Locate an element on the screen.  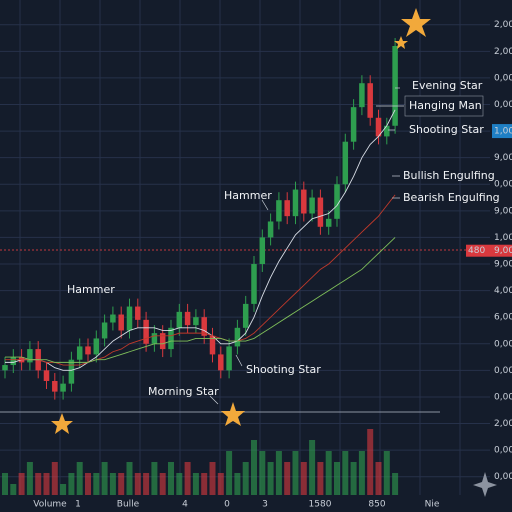
annotation-box is located at coordinates (444, 106).